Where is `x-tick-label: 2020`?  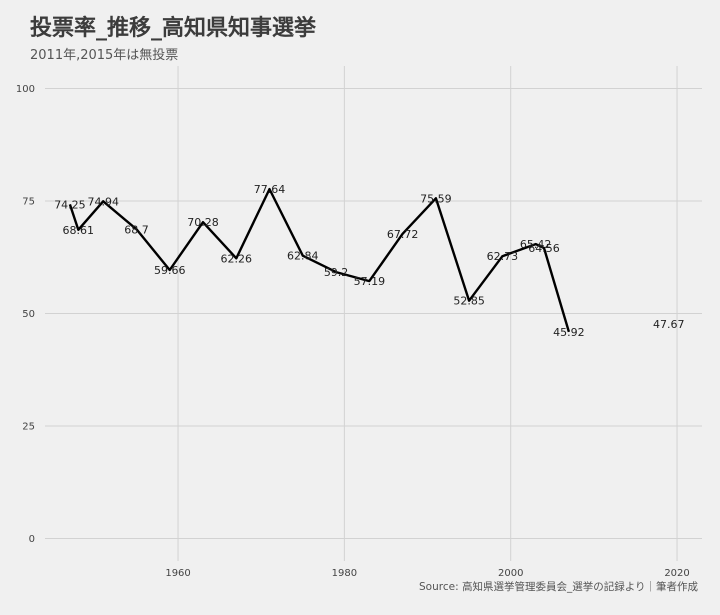
x-tick-label: 2020 is located at coordinates (676, 573).